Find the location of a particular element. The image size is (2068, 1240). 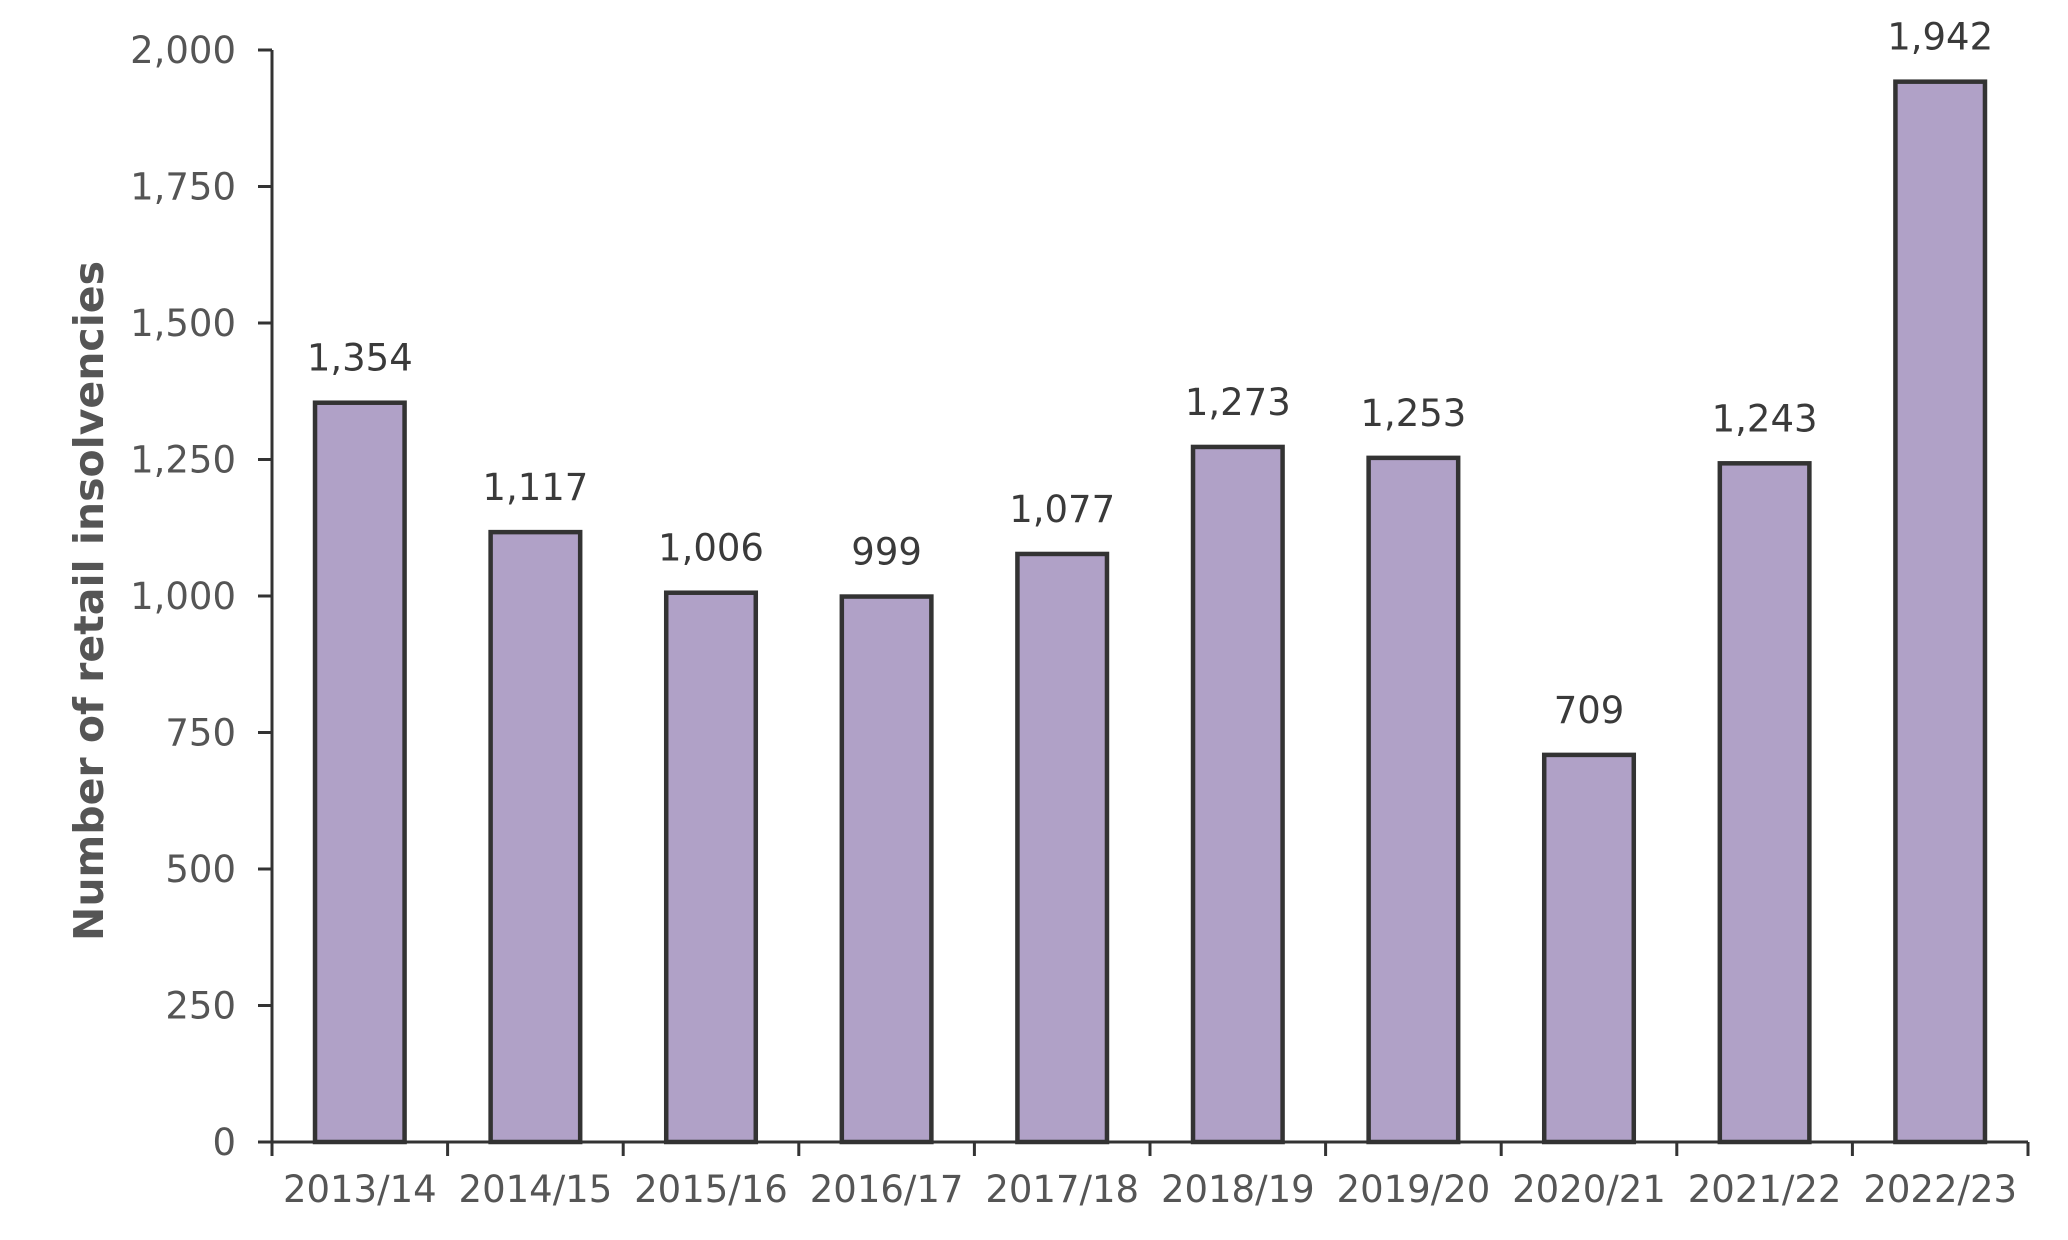

bar-value-label: 1,243 is located at coordinates (1765, 418).